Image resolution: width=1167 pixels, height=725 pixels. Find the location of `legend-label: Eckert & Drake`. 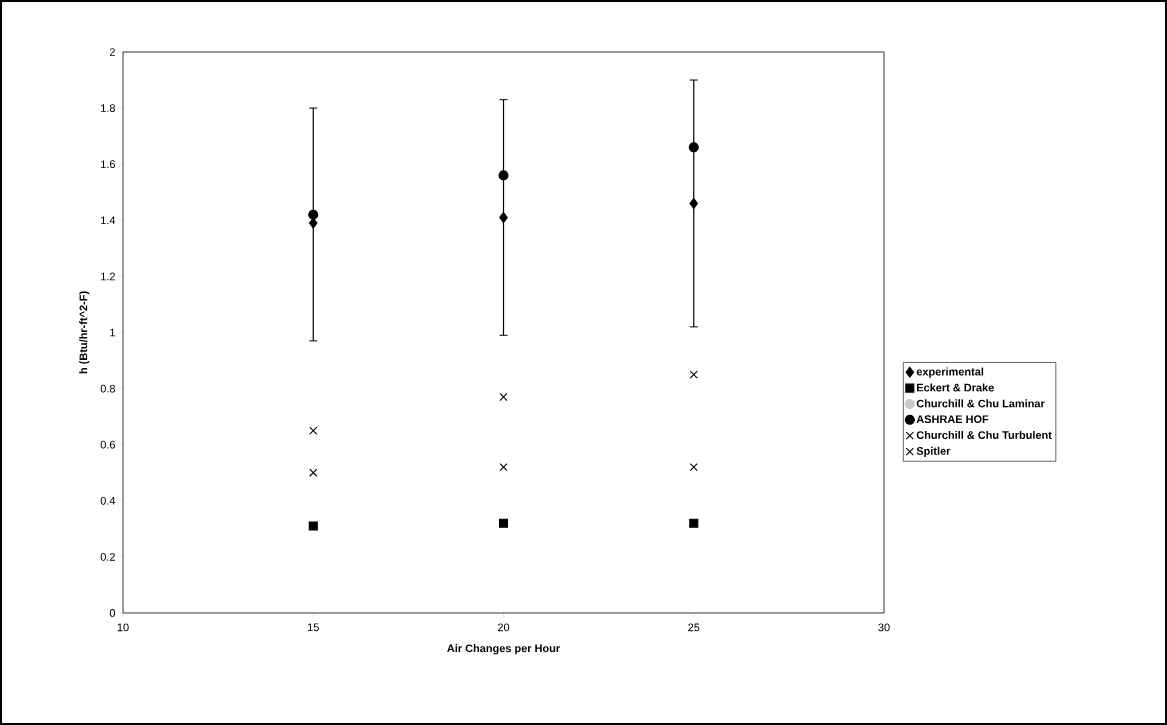

legend-label: Eckert & Drake is located at coordinates (955, 387).